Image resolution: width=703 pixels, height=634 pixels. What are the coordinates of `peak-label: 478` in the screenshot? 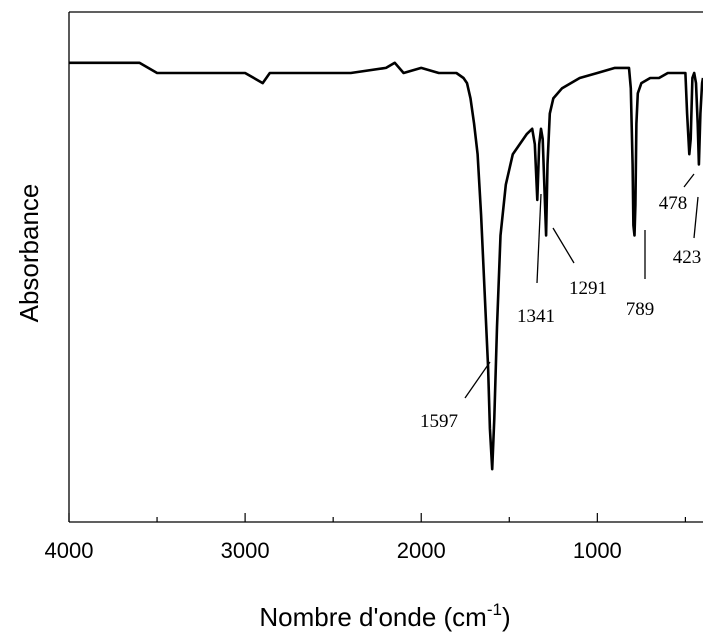 It's located at (673, 203).